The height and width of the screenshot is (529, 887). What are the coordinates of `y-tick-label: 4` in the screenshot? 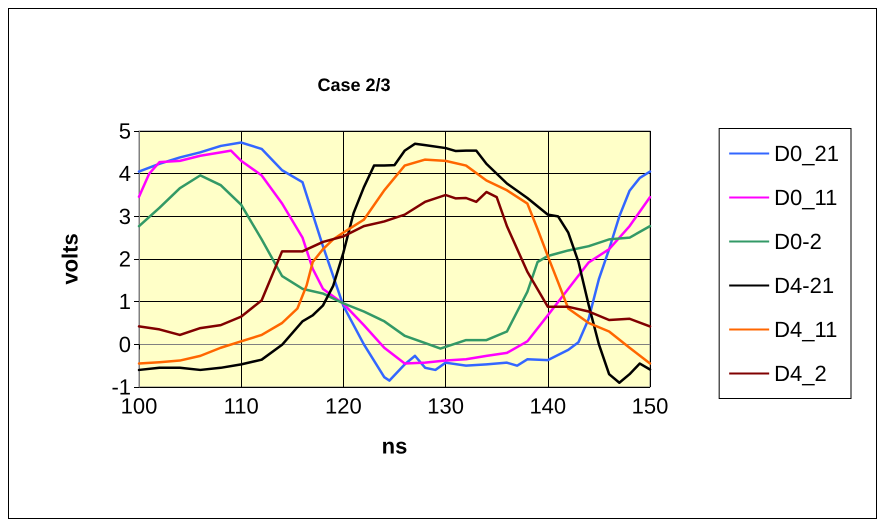 It's located at (124, 173).